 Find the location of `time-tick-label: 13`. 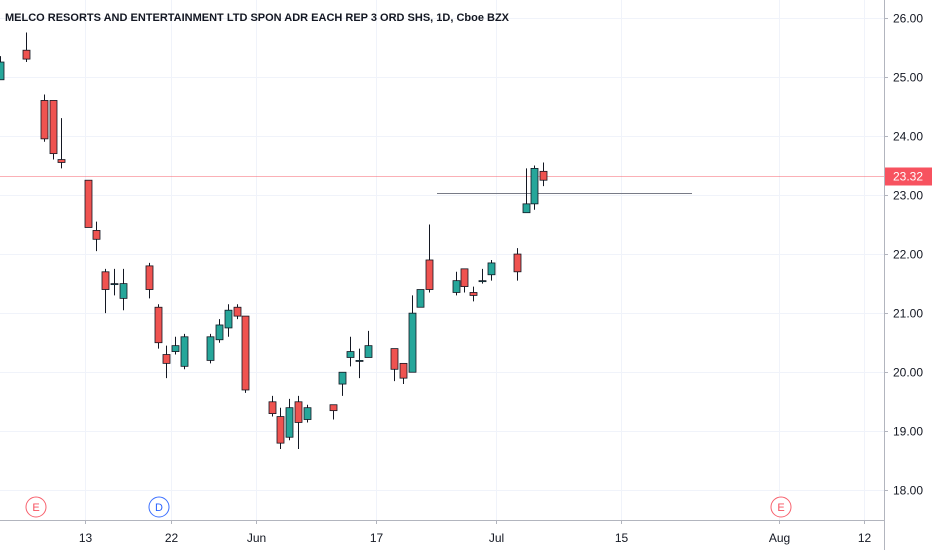

time-tick-label: 13 is located at coordinates (86, 538).